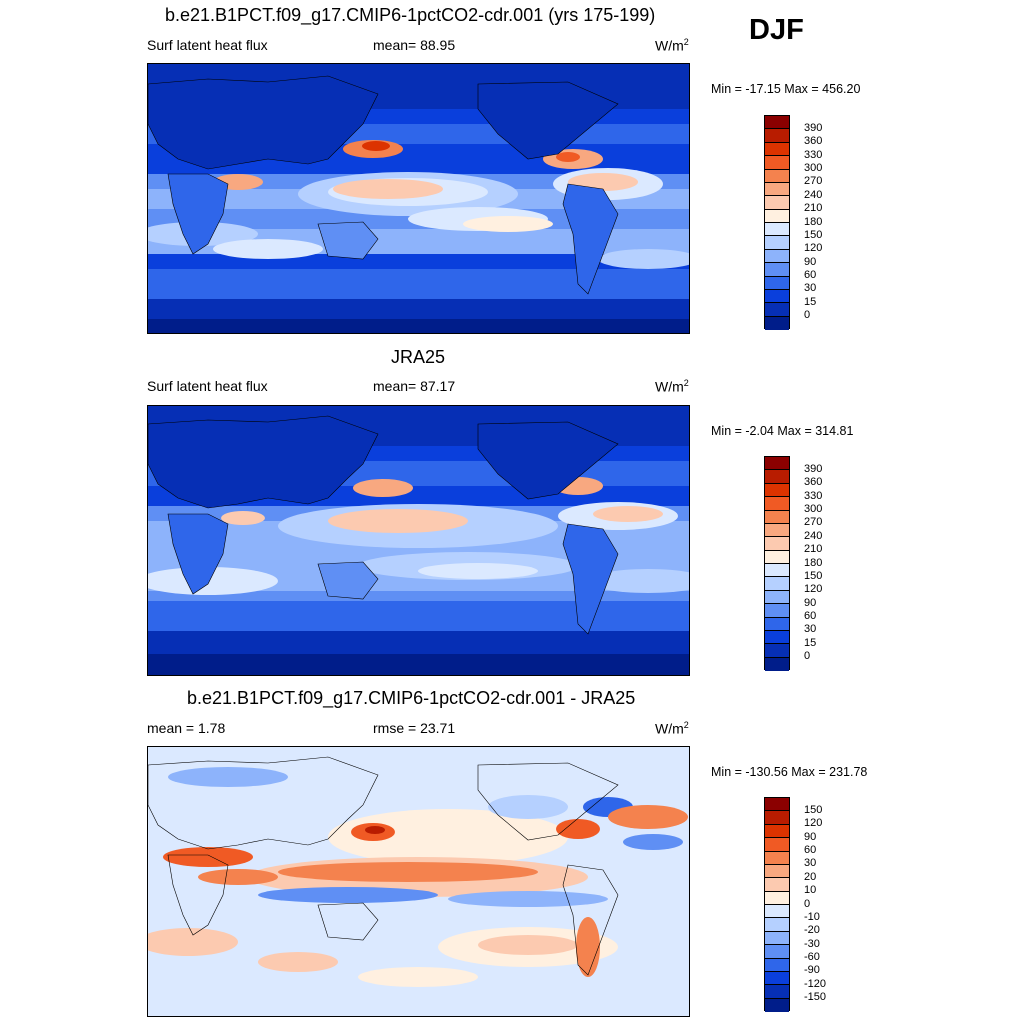 Image resolution: width=1024 pixels, height=1024 pixels. What do you see at coordinates (414, 728) in the screenshot?
I see `panel-3-rmse: rmse = 23.71` at bounding box center [414, 728].